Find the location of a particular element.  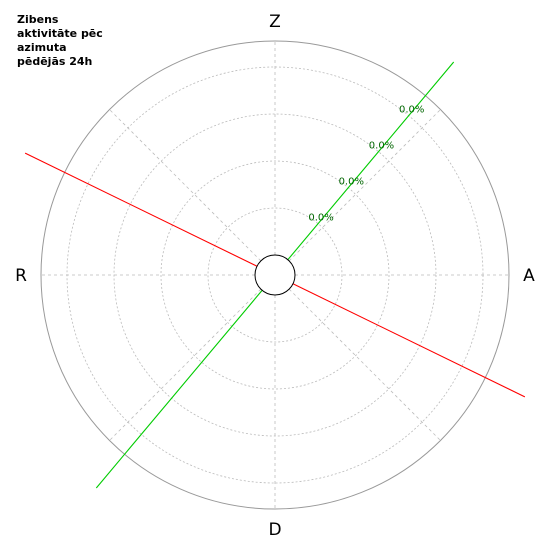

center-circle is located at coordinates (275, 275).